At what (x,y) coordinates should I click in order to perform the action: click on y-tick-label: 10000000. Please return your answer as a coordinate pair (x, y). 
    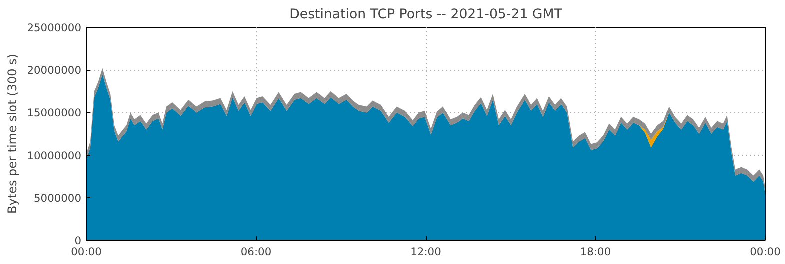
    Looking at the image, I should click on (54, 155).